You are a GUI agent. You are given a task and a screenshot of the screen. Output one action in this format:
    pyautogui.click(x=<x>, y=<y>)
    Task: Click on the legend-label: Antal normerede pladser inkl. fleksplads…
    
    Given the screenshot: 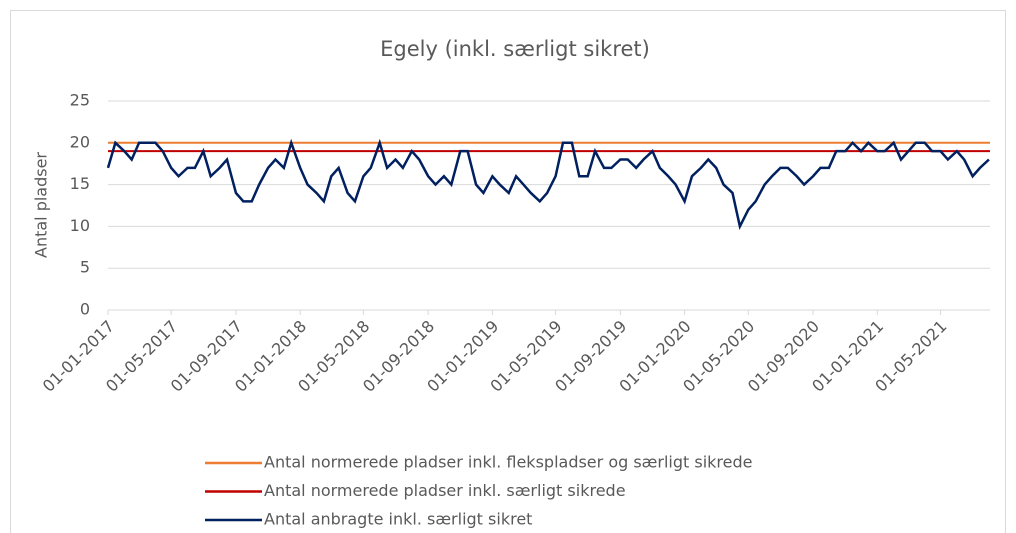 What is the action you would take?
    pyautogui.click(x=508, y=462)
    